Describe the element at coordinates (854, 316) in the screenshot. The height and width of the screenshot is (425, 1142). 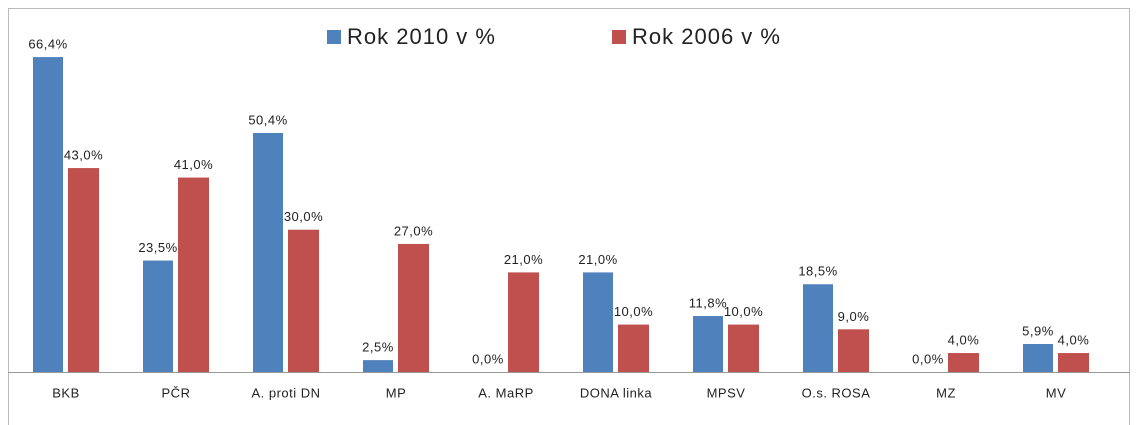
I see `data-label: 9,0%` at that location.